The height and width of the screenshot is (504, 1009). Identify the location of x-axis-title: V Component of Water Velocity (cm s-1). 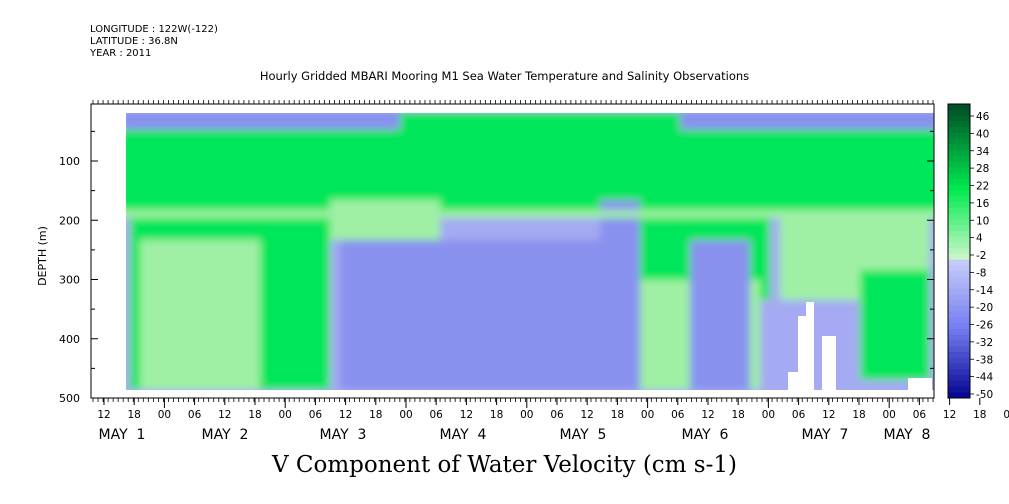
(504, 465).